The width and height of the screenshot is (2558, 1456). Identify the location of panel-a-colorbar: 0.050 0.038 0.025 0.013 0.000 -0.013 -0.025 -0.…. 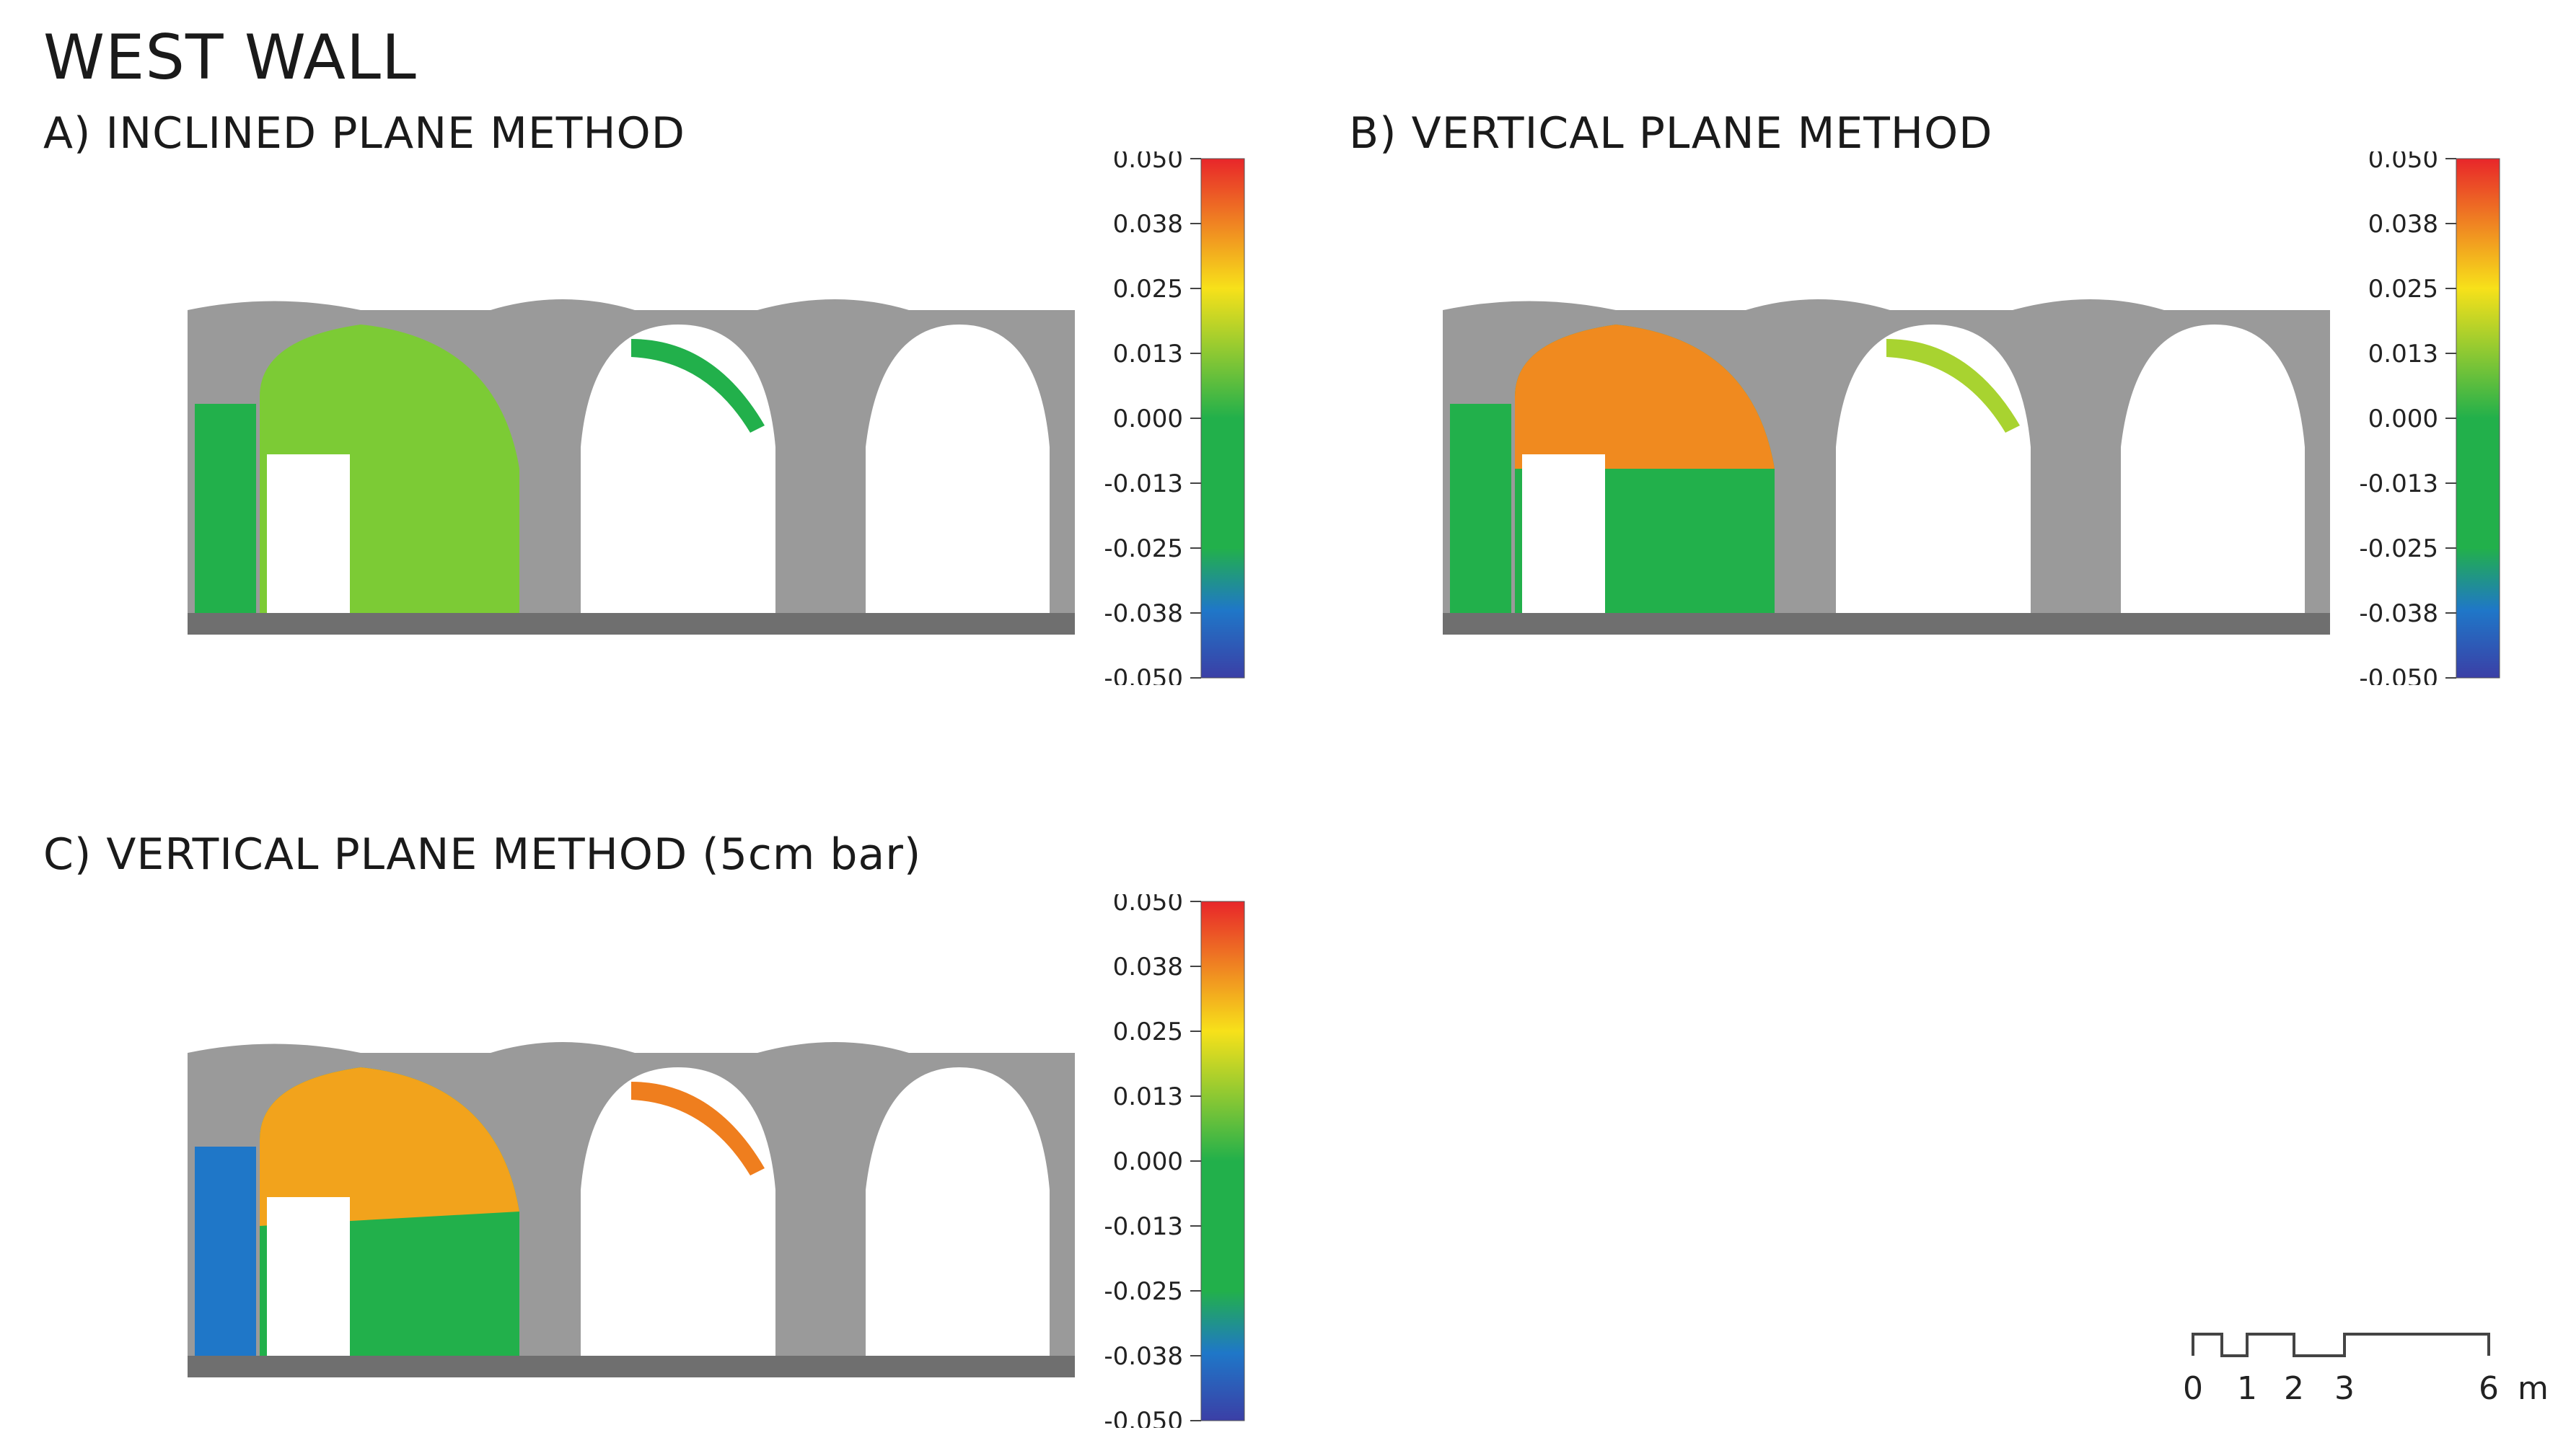
(1174, 418).